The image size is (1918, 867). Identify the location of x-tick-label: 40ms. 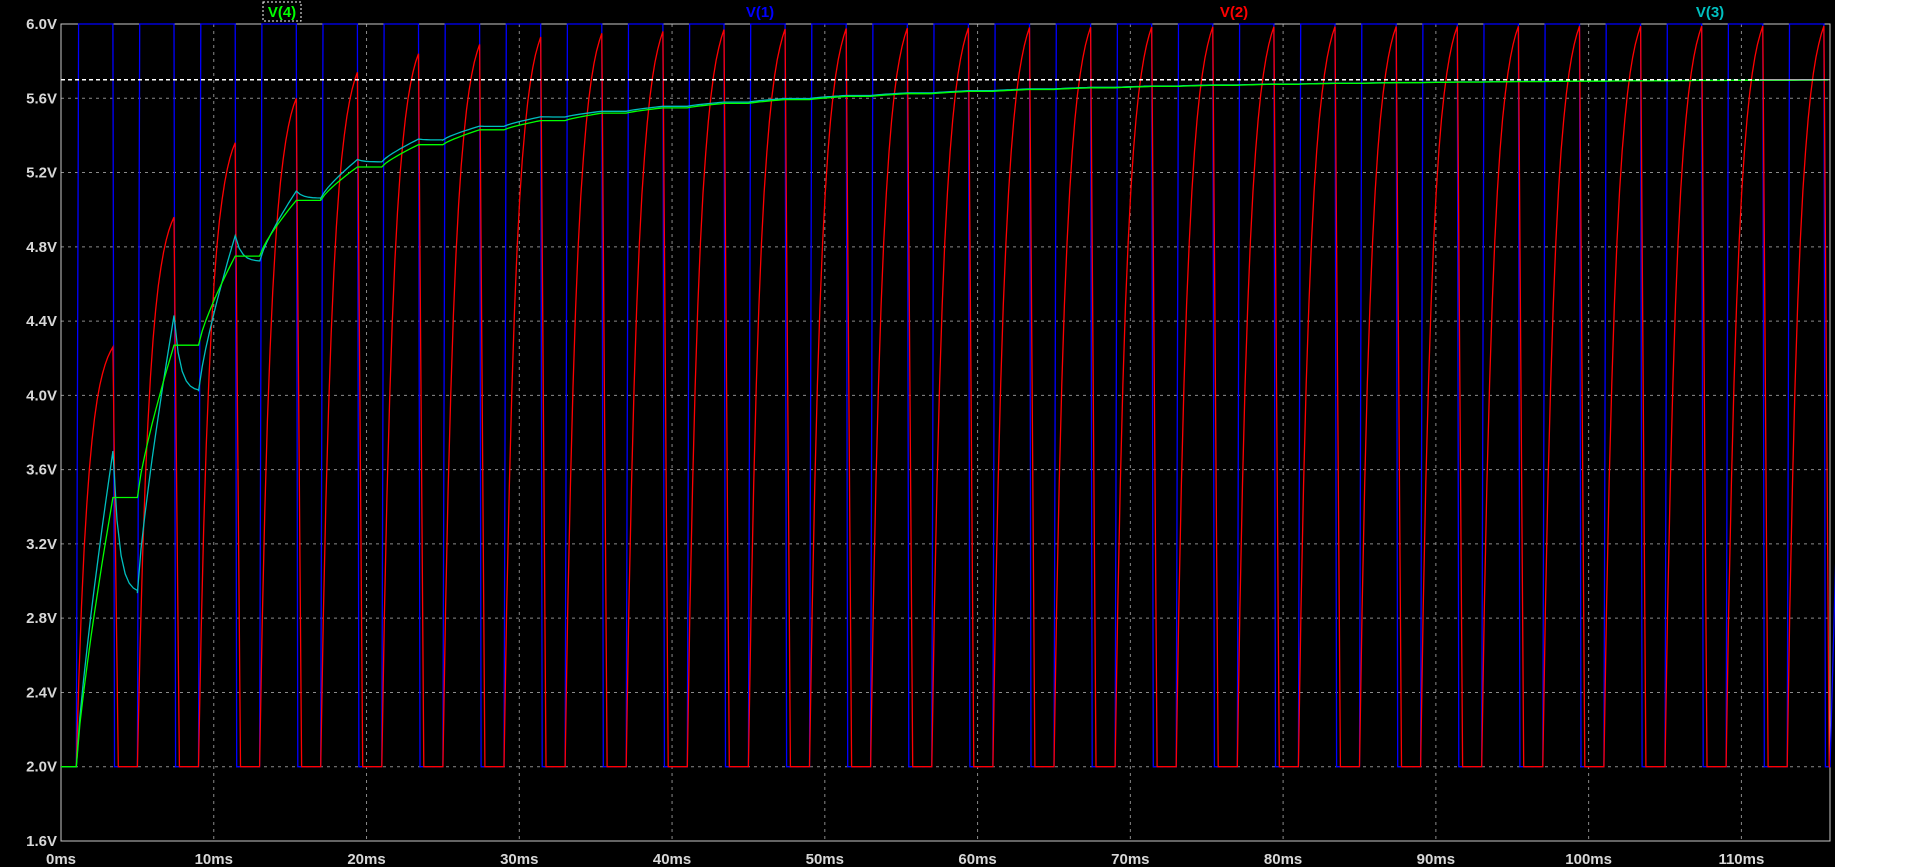
(672, 859).